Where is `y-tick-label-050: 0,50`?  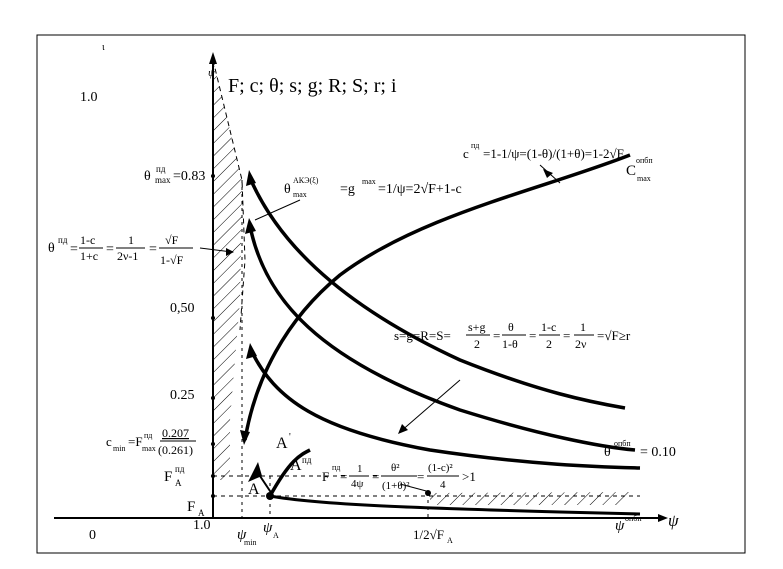 y-tick-label-050: 0,50 is located at coordinates (182, 308).